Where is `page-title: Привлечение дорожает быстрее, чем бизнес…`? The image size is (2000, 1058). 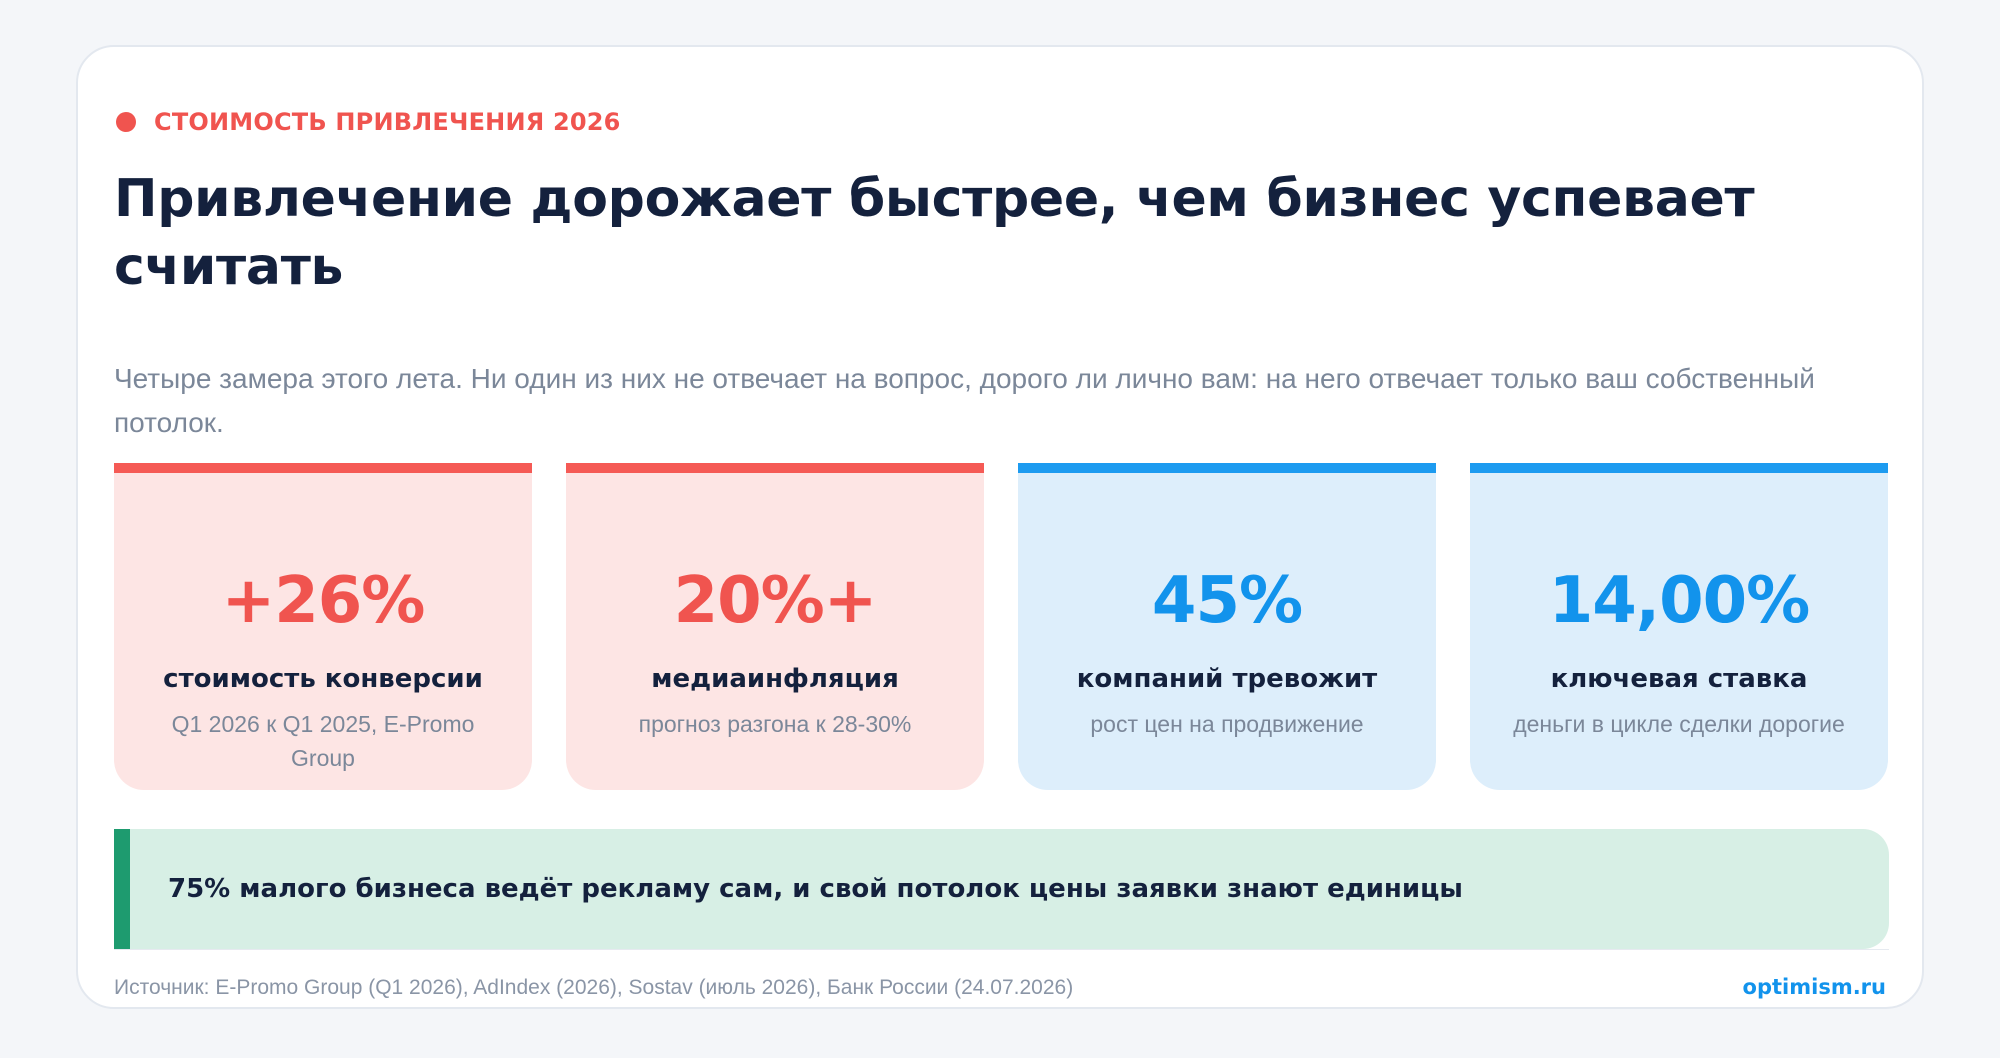 page-title: Привлечение дорожает быстрее, чем бизнес… is located at coordinates (934, 233).